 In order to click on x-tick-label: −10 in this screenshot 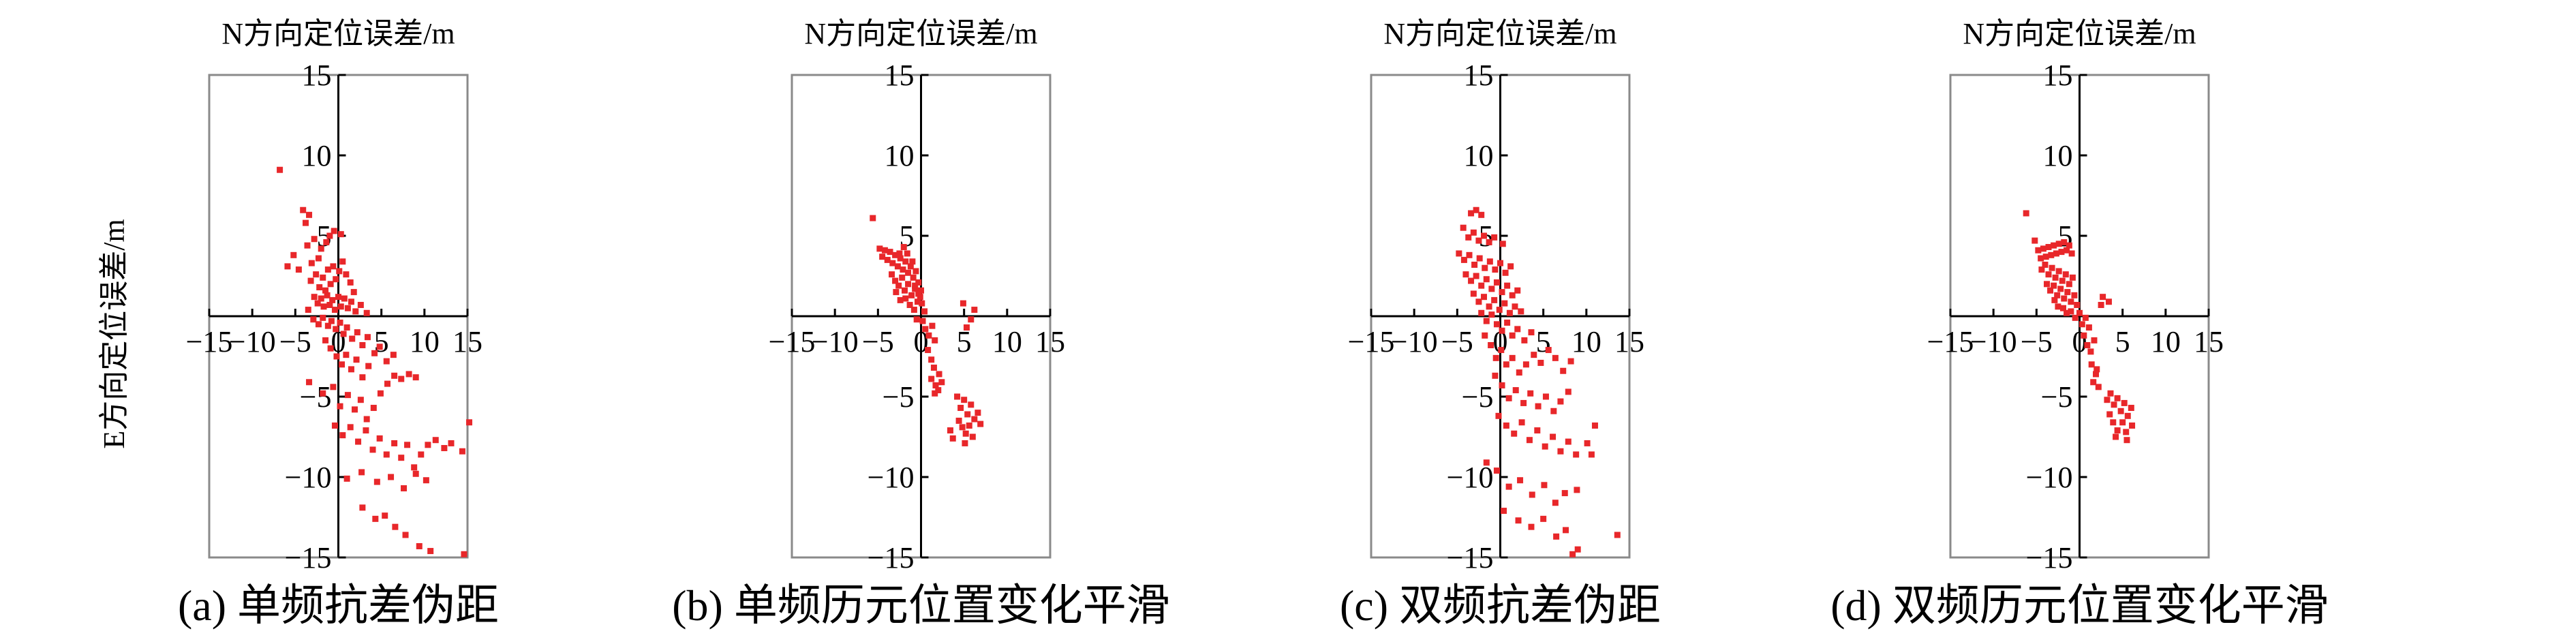, I will do `click(1414, 341)`.